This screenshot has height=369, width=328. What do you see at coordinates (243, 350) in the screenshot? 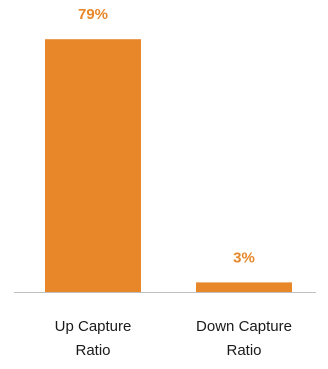
I see `x-tick-label-1-line-1: Ratio` at bounding box center [243, 350].